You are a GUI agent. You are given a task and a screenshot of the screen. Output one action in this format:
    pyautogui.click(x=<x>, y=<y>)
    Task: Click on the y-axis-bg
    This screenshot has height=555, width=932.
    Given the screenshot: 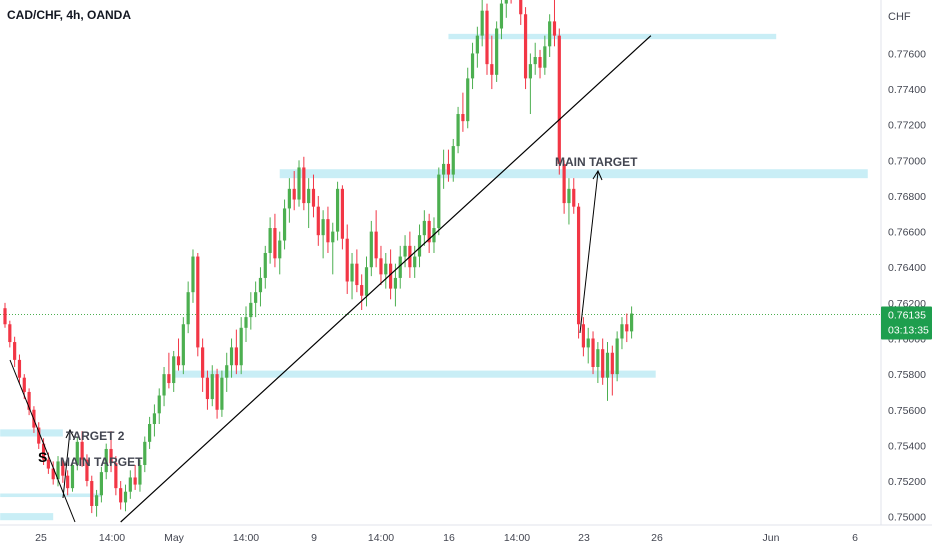 What is the action you would take?
    pyautogui.click(x=906, y=275)
    